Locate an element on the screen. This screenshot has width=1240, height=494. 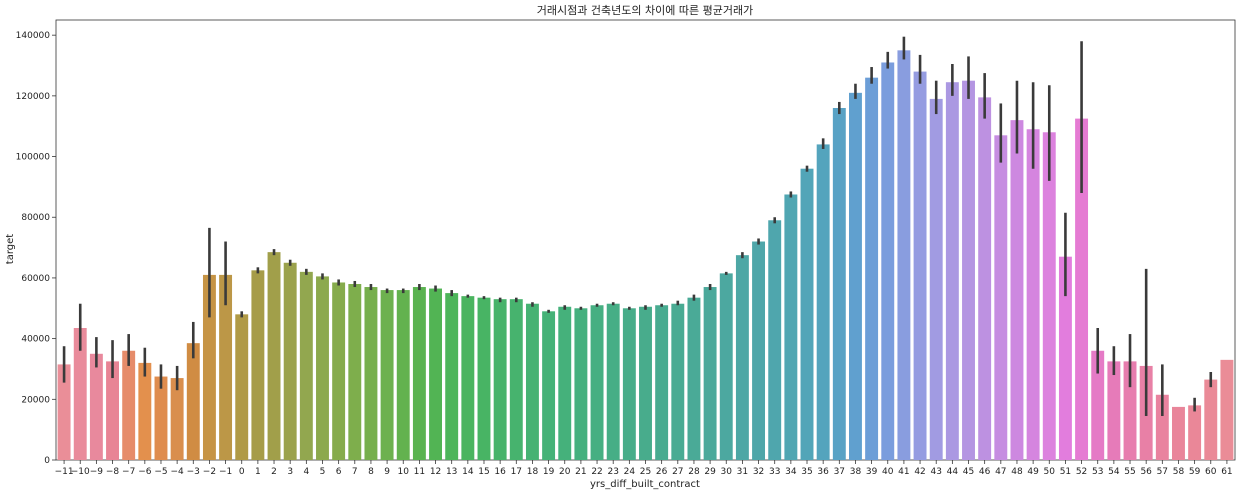
bar--6 is located at coordinates (145, 411).